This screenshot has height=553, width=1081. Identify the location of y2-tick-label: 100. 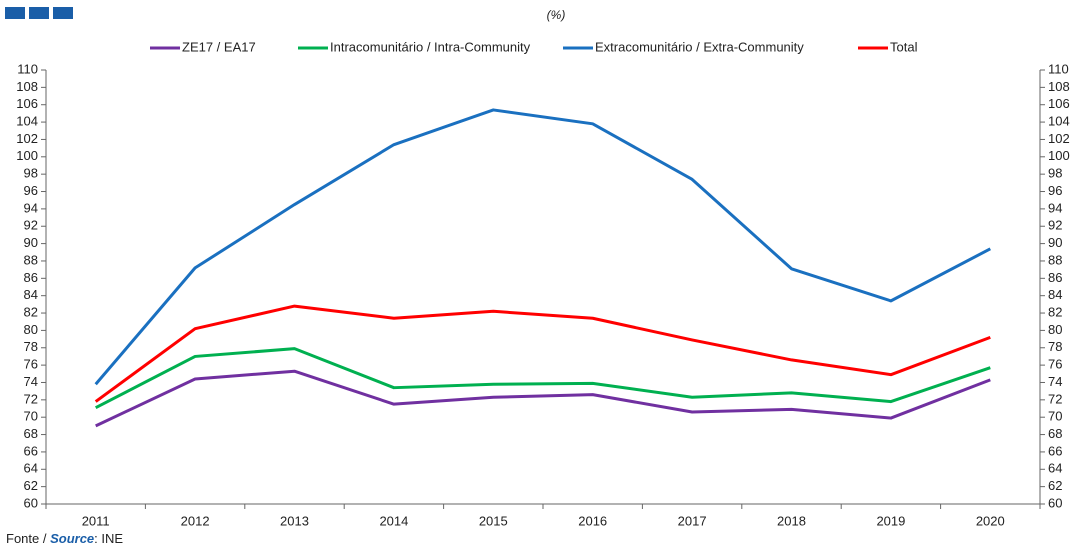
(1059, 155).